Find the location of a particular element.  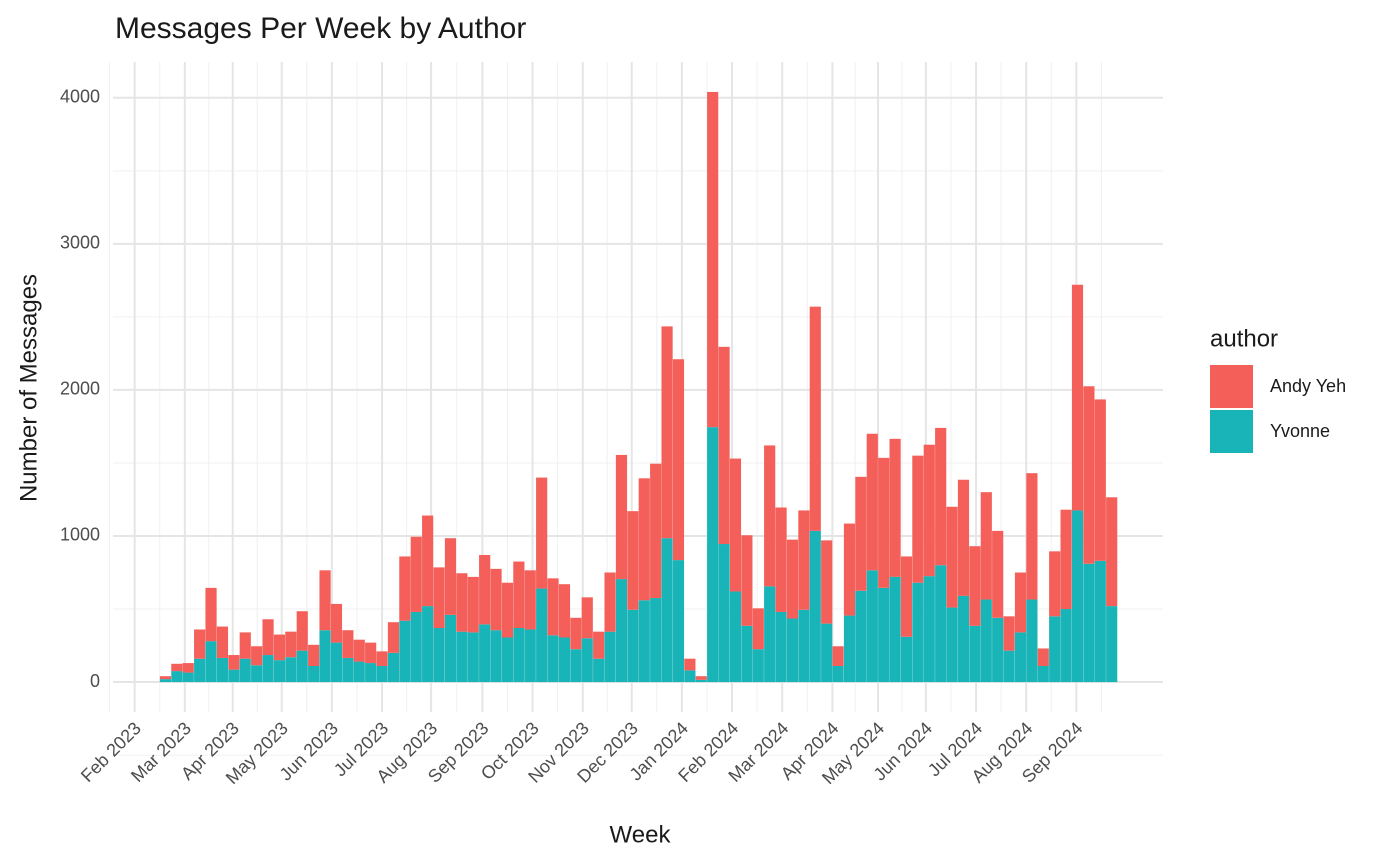

y-tick-label: 0 is located at coordinates (95, 681).